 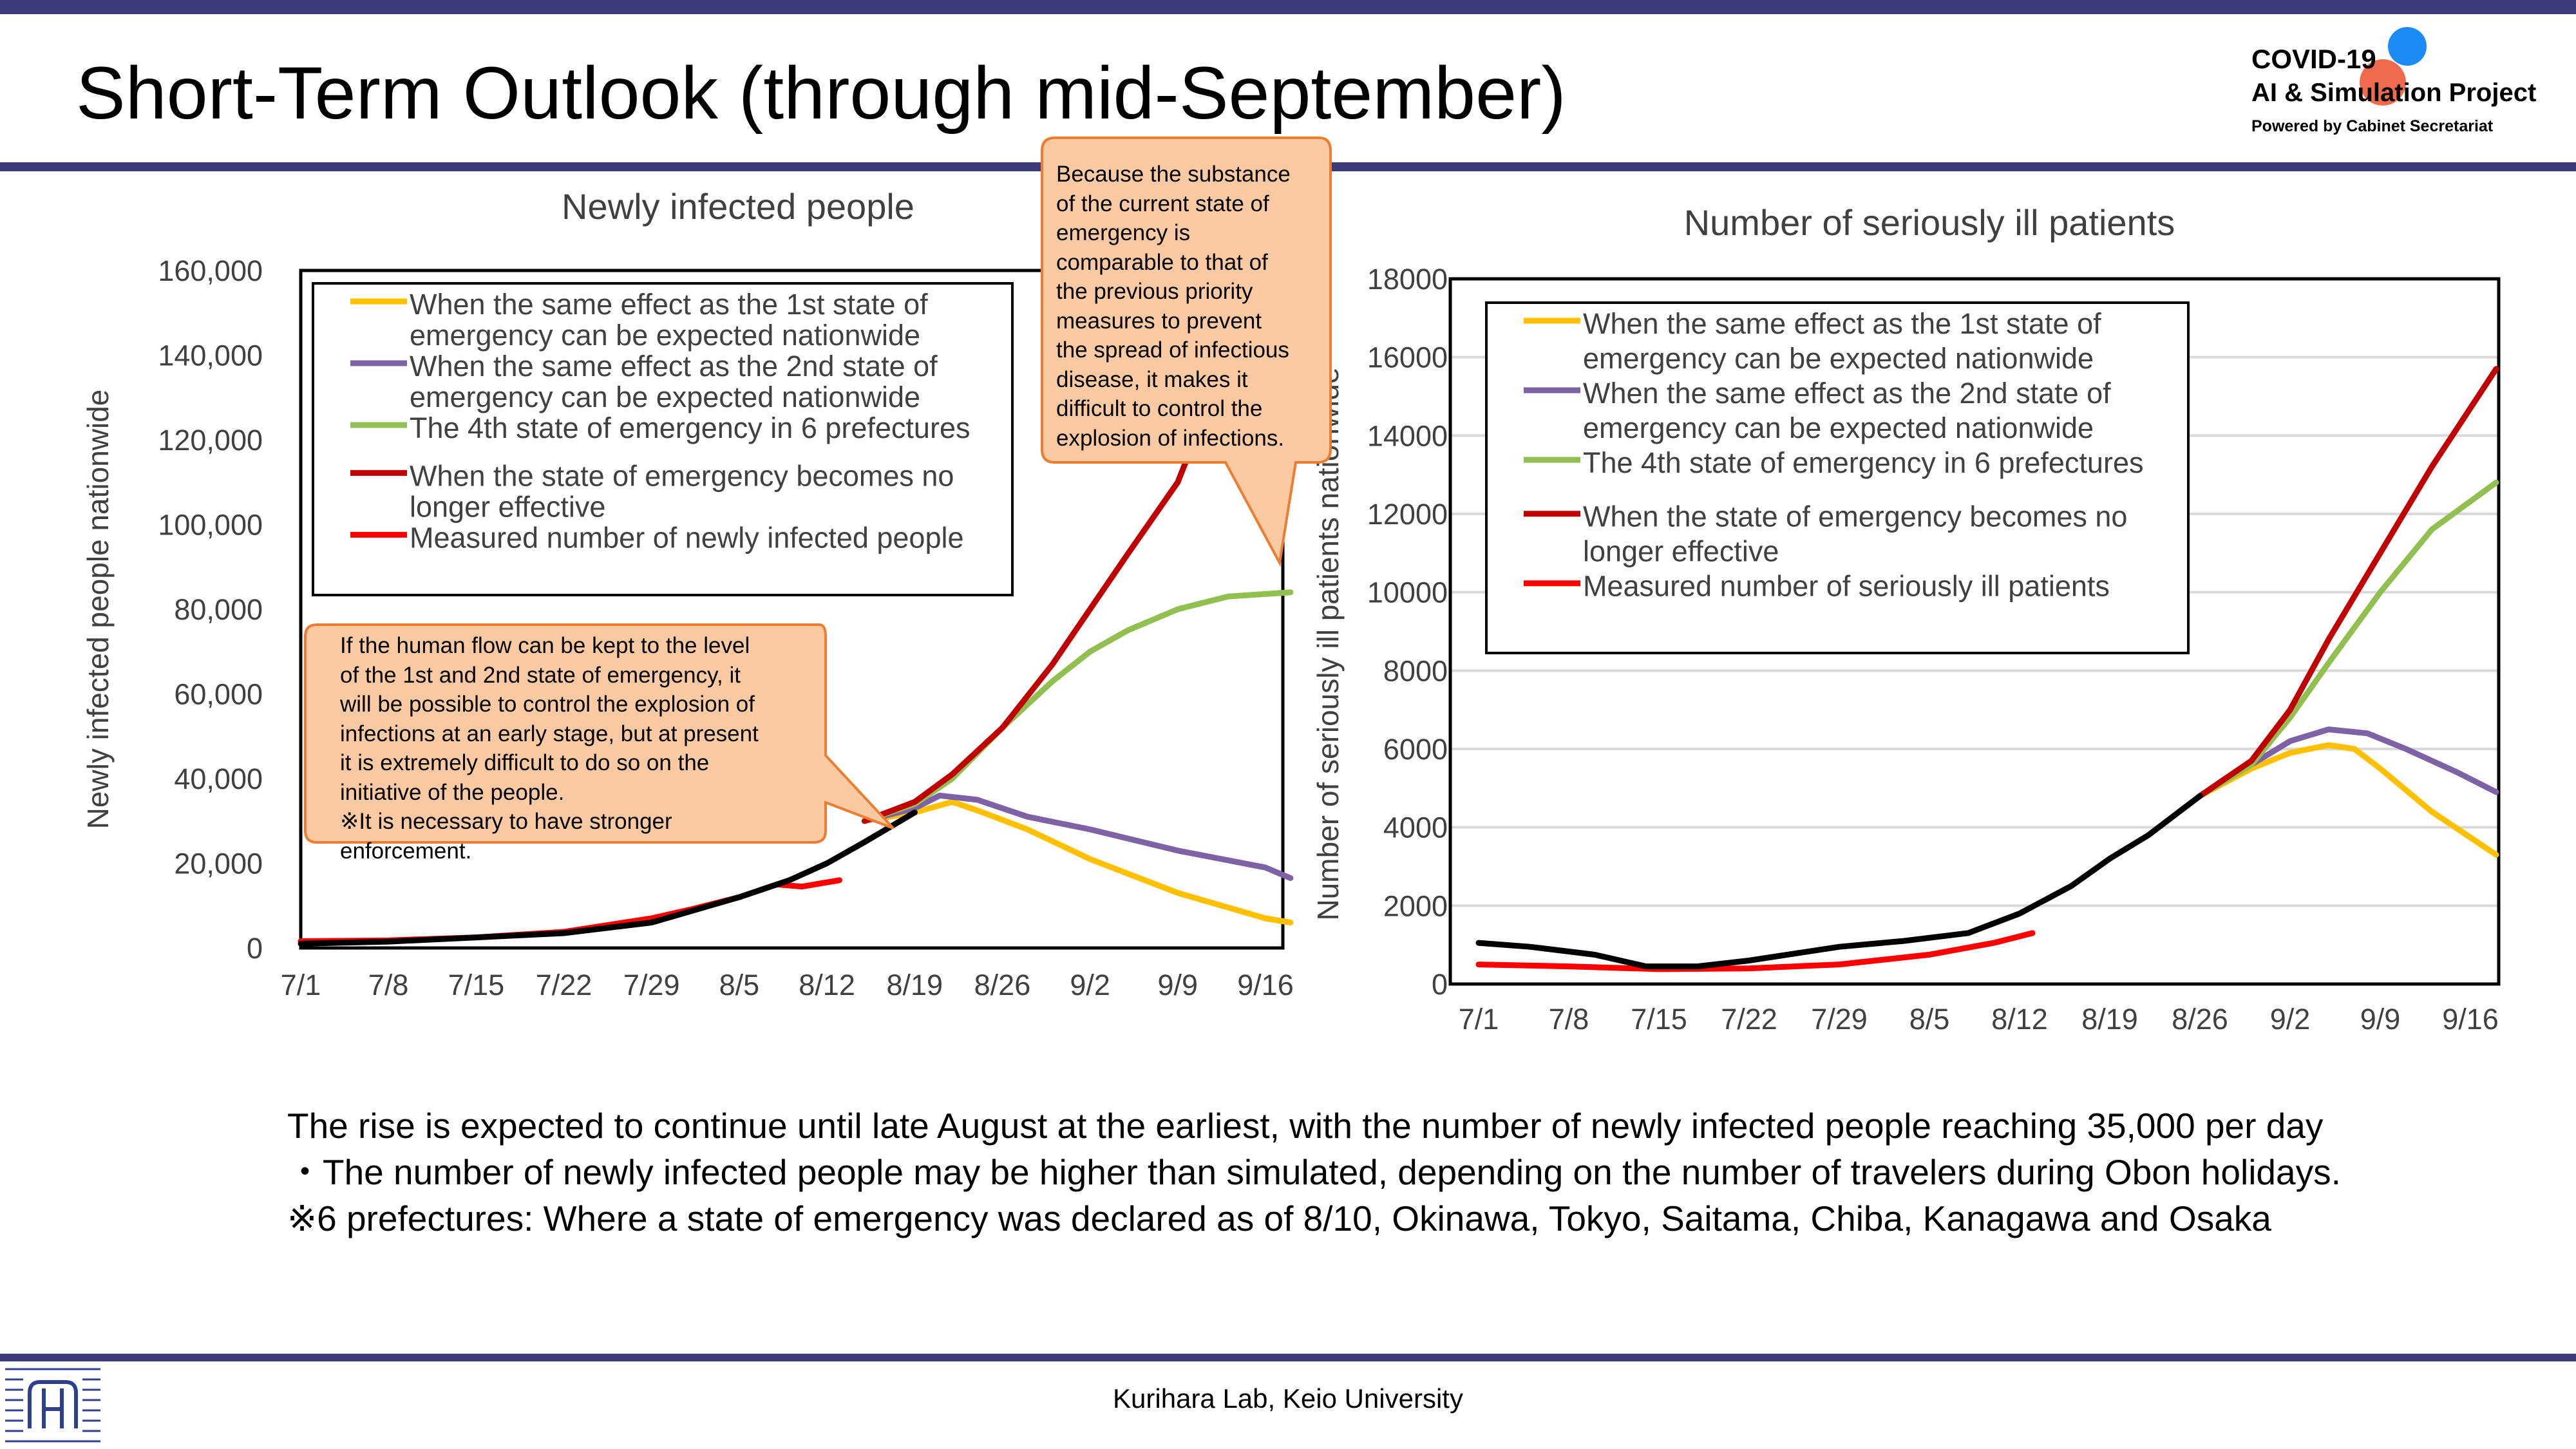 What do you see at coordinates (2470, 1019) in the screenshot?
I see `chart-seriously-ill-x-tick-label: 9/16` at bounding box center [2470, 1019].